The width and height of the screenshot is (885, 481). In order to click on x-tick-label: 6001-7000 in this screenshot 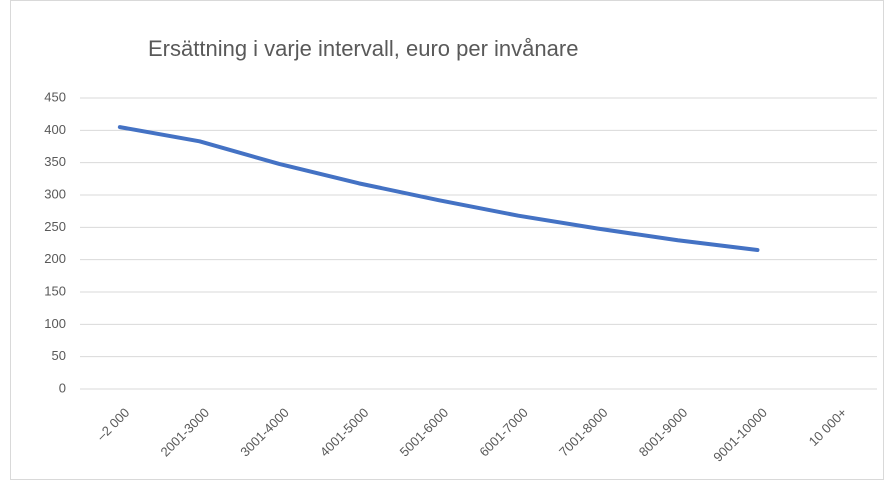, I will do `click(503, 432)`.